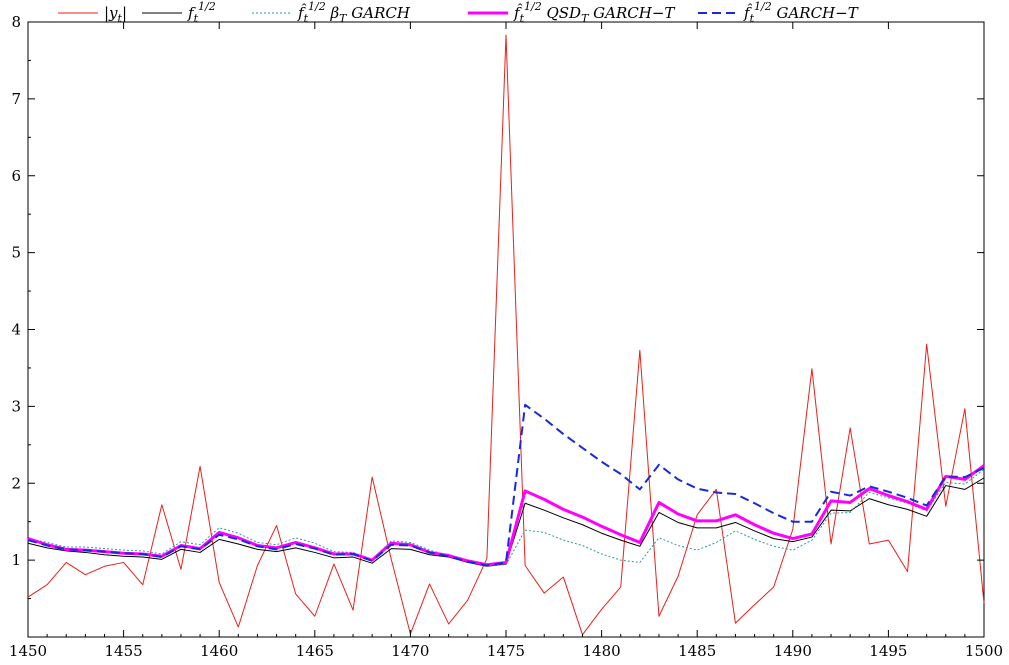 This screenshot has height=665, width=1009. I want to click on x-tick-label: 1500, so click(984, 651).